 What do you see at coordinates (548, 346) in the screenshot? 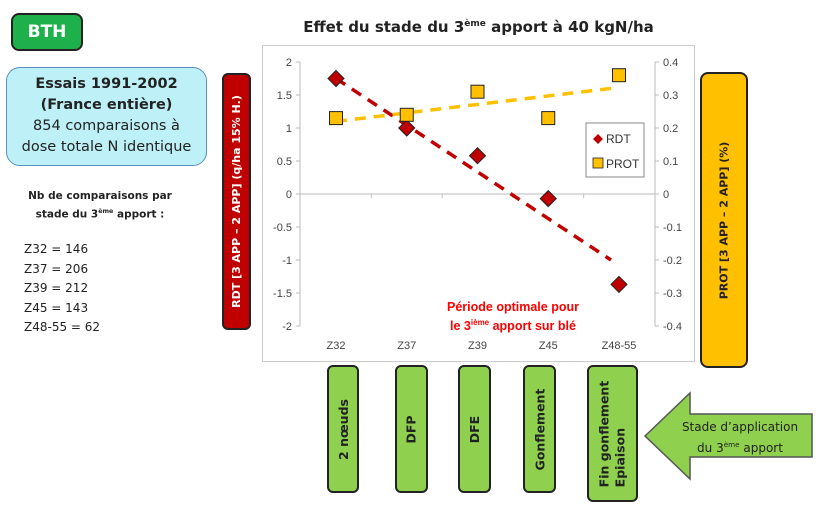
I see `x-tick-label: Z45` at bounding box center [548, 346].